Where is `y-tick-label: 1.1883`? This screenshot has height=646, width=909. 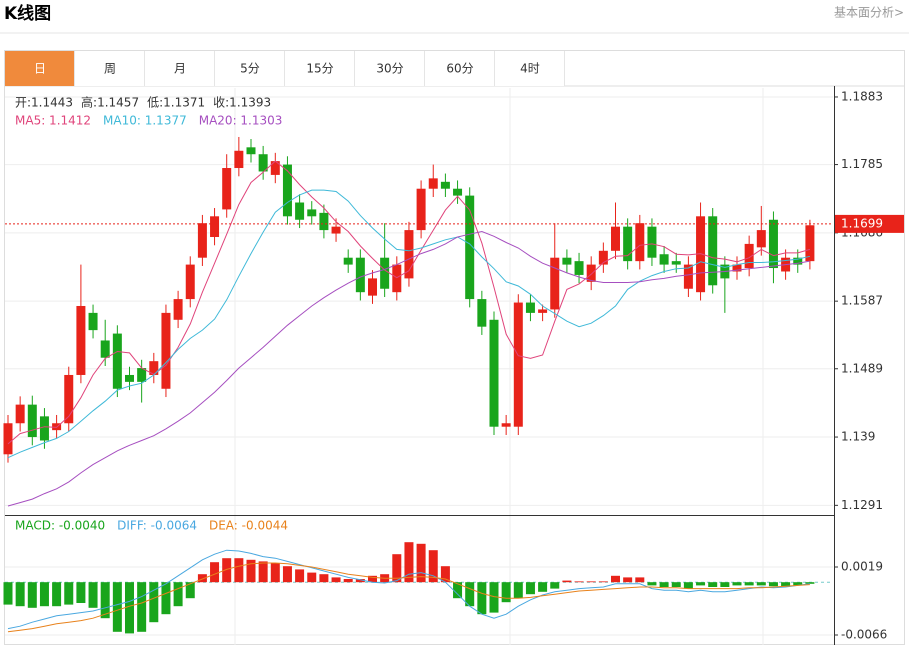 y-tick-label: 1.1883 is located at coordinates (862, 96).